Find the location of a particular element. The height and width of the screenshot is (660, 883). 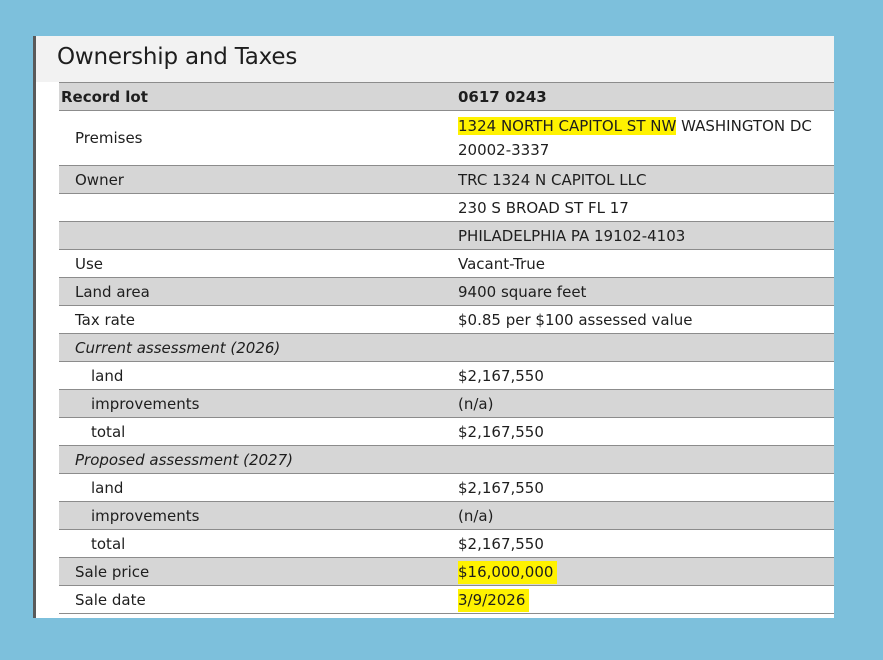

current-improvements-label: improvements is located at coordinates (258, 403).